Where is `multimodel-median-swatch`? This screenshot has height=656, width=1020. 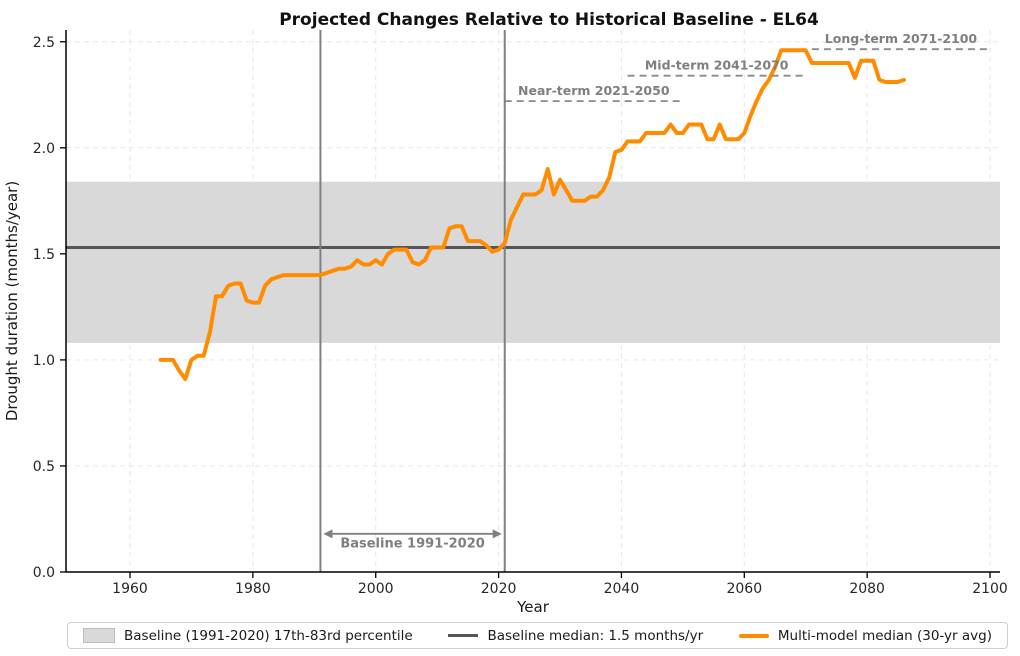
multimodel-median-swatch is located at coordinates (753, 635).